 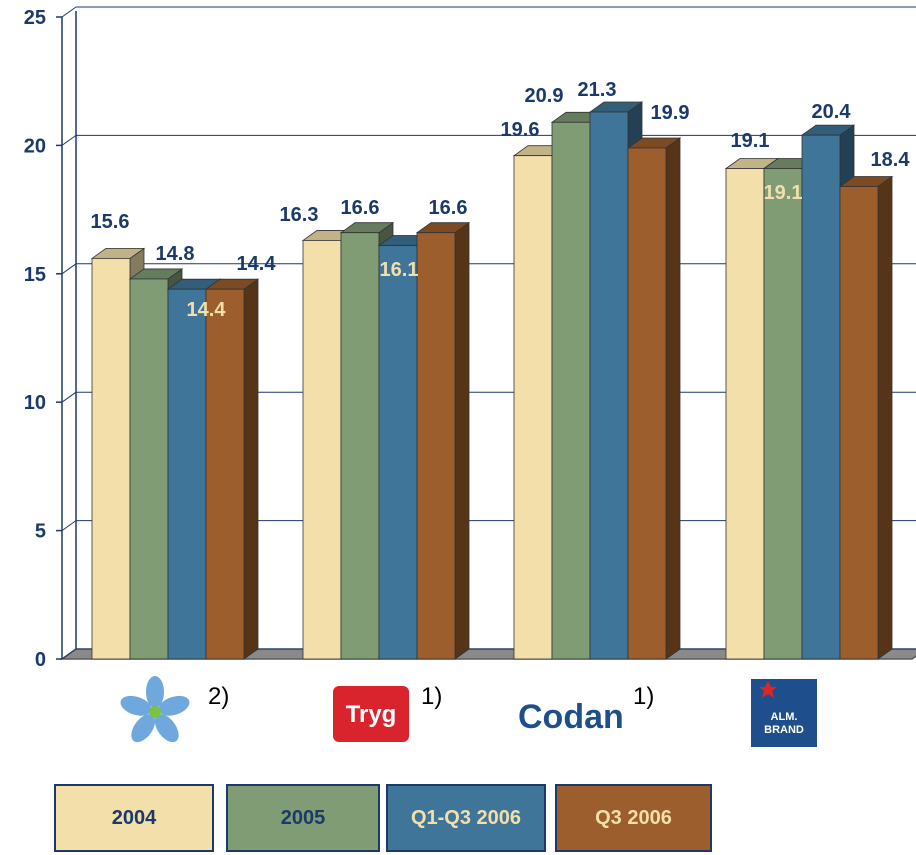 I want to click on data-label-3-1: 19.1, so click(x=783, y=193).